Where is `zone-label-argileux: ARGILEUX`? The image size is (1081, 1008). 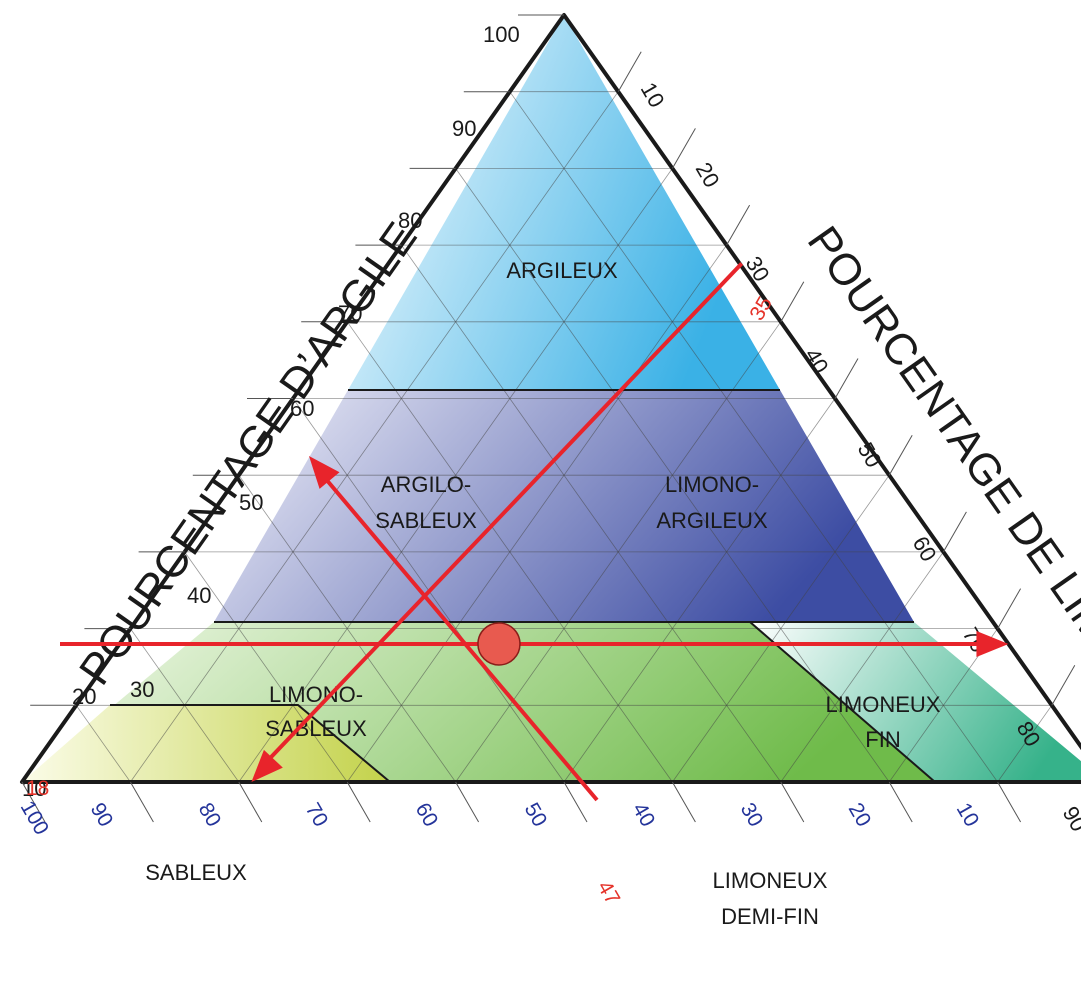
zone-label-argileux: ARGILEUX is located at coordinates (562, 270).